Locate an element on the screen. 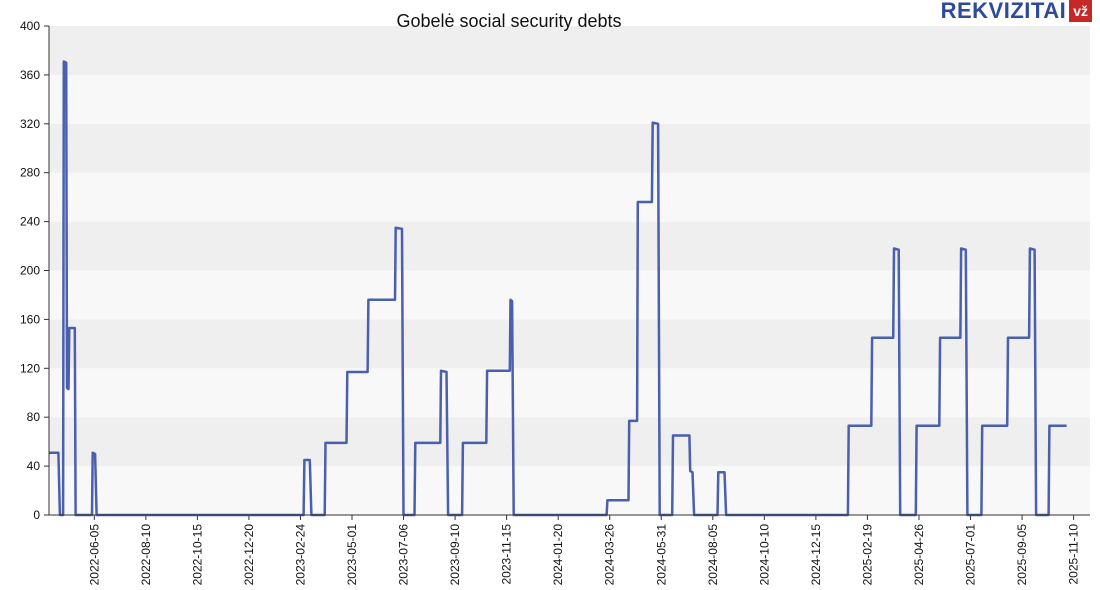  x-tick-label: 2025-04-26 is located at coordinates (919, 555).